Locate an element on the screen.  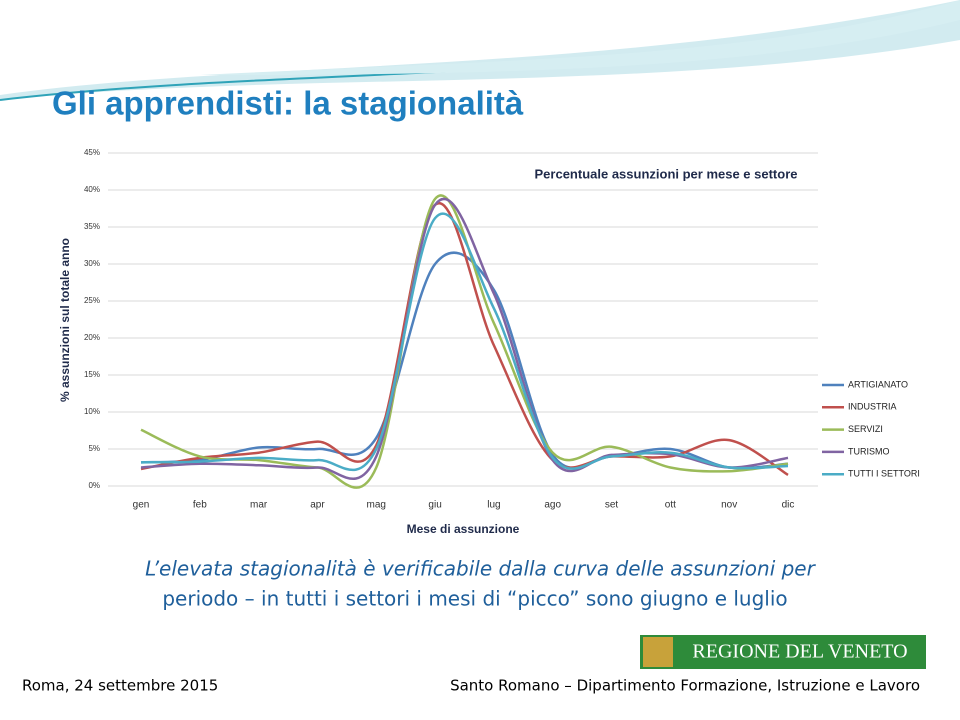
x-tick-label: dic is located at coordinates (788, 505).